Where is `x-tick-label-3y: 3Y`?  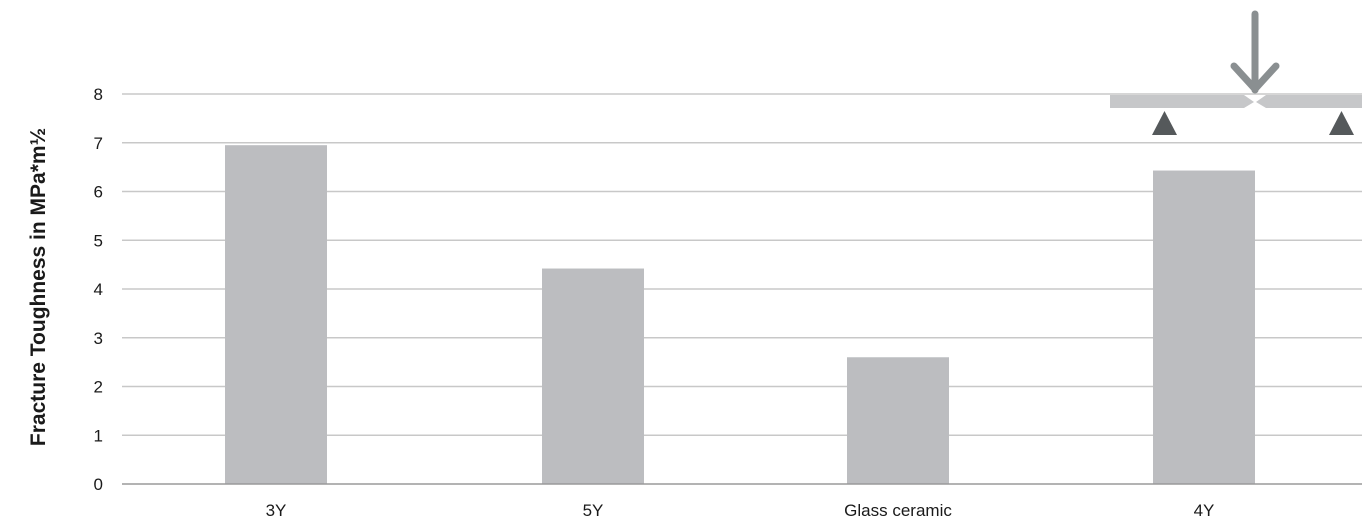 x-tick-label-3y: 3Y is located at coordinates (276, 510).